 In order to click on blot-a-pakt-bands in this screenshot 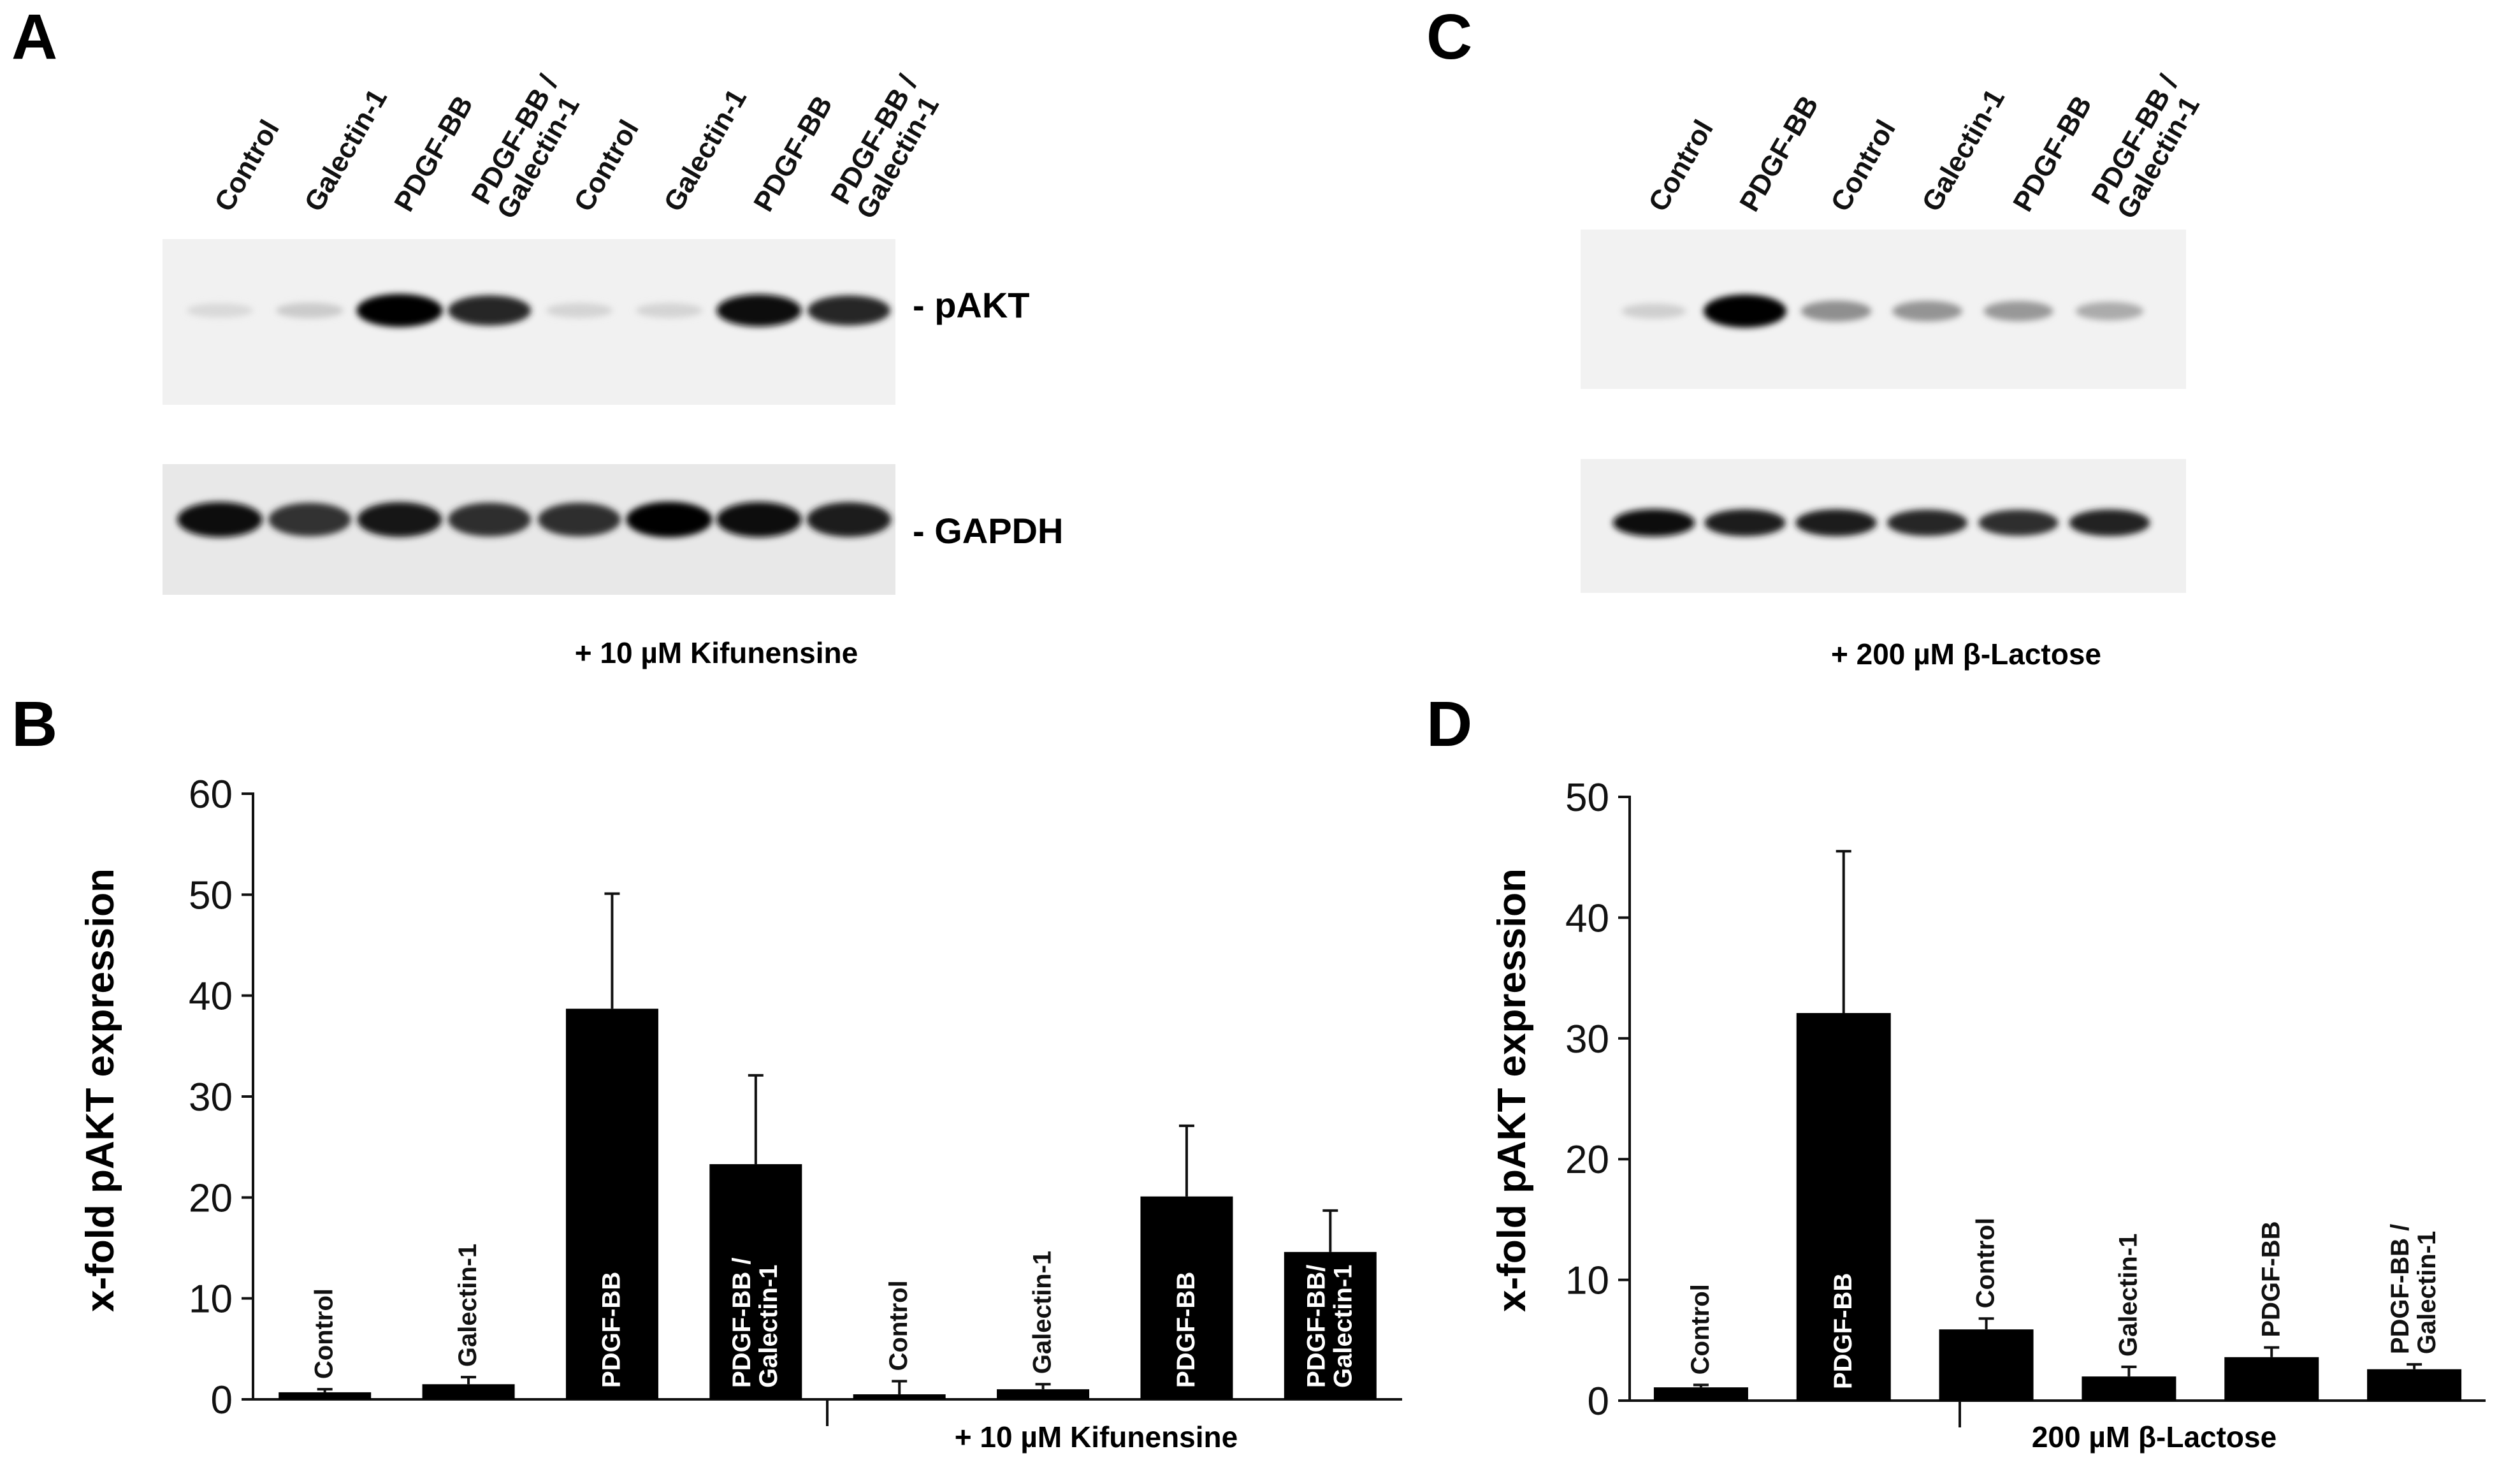, I will do `click(538, 310)`.